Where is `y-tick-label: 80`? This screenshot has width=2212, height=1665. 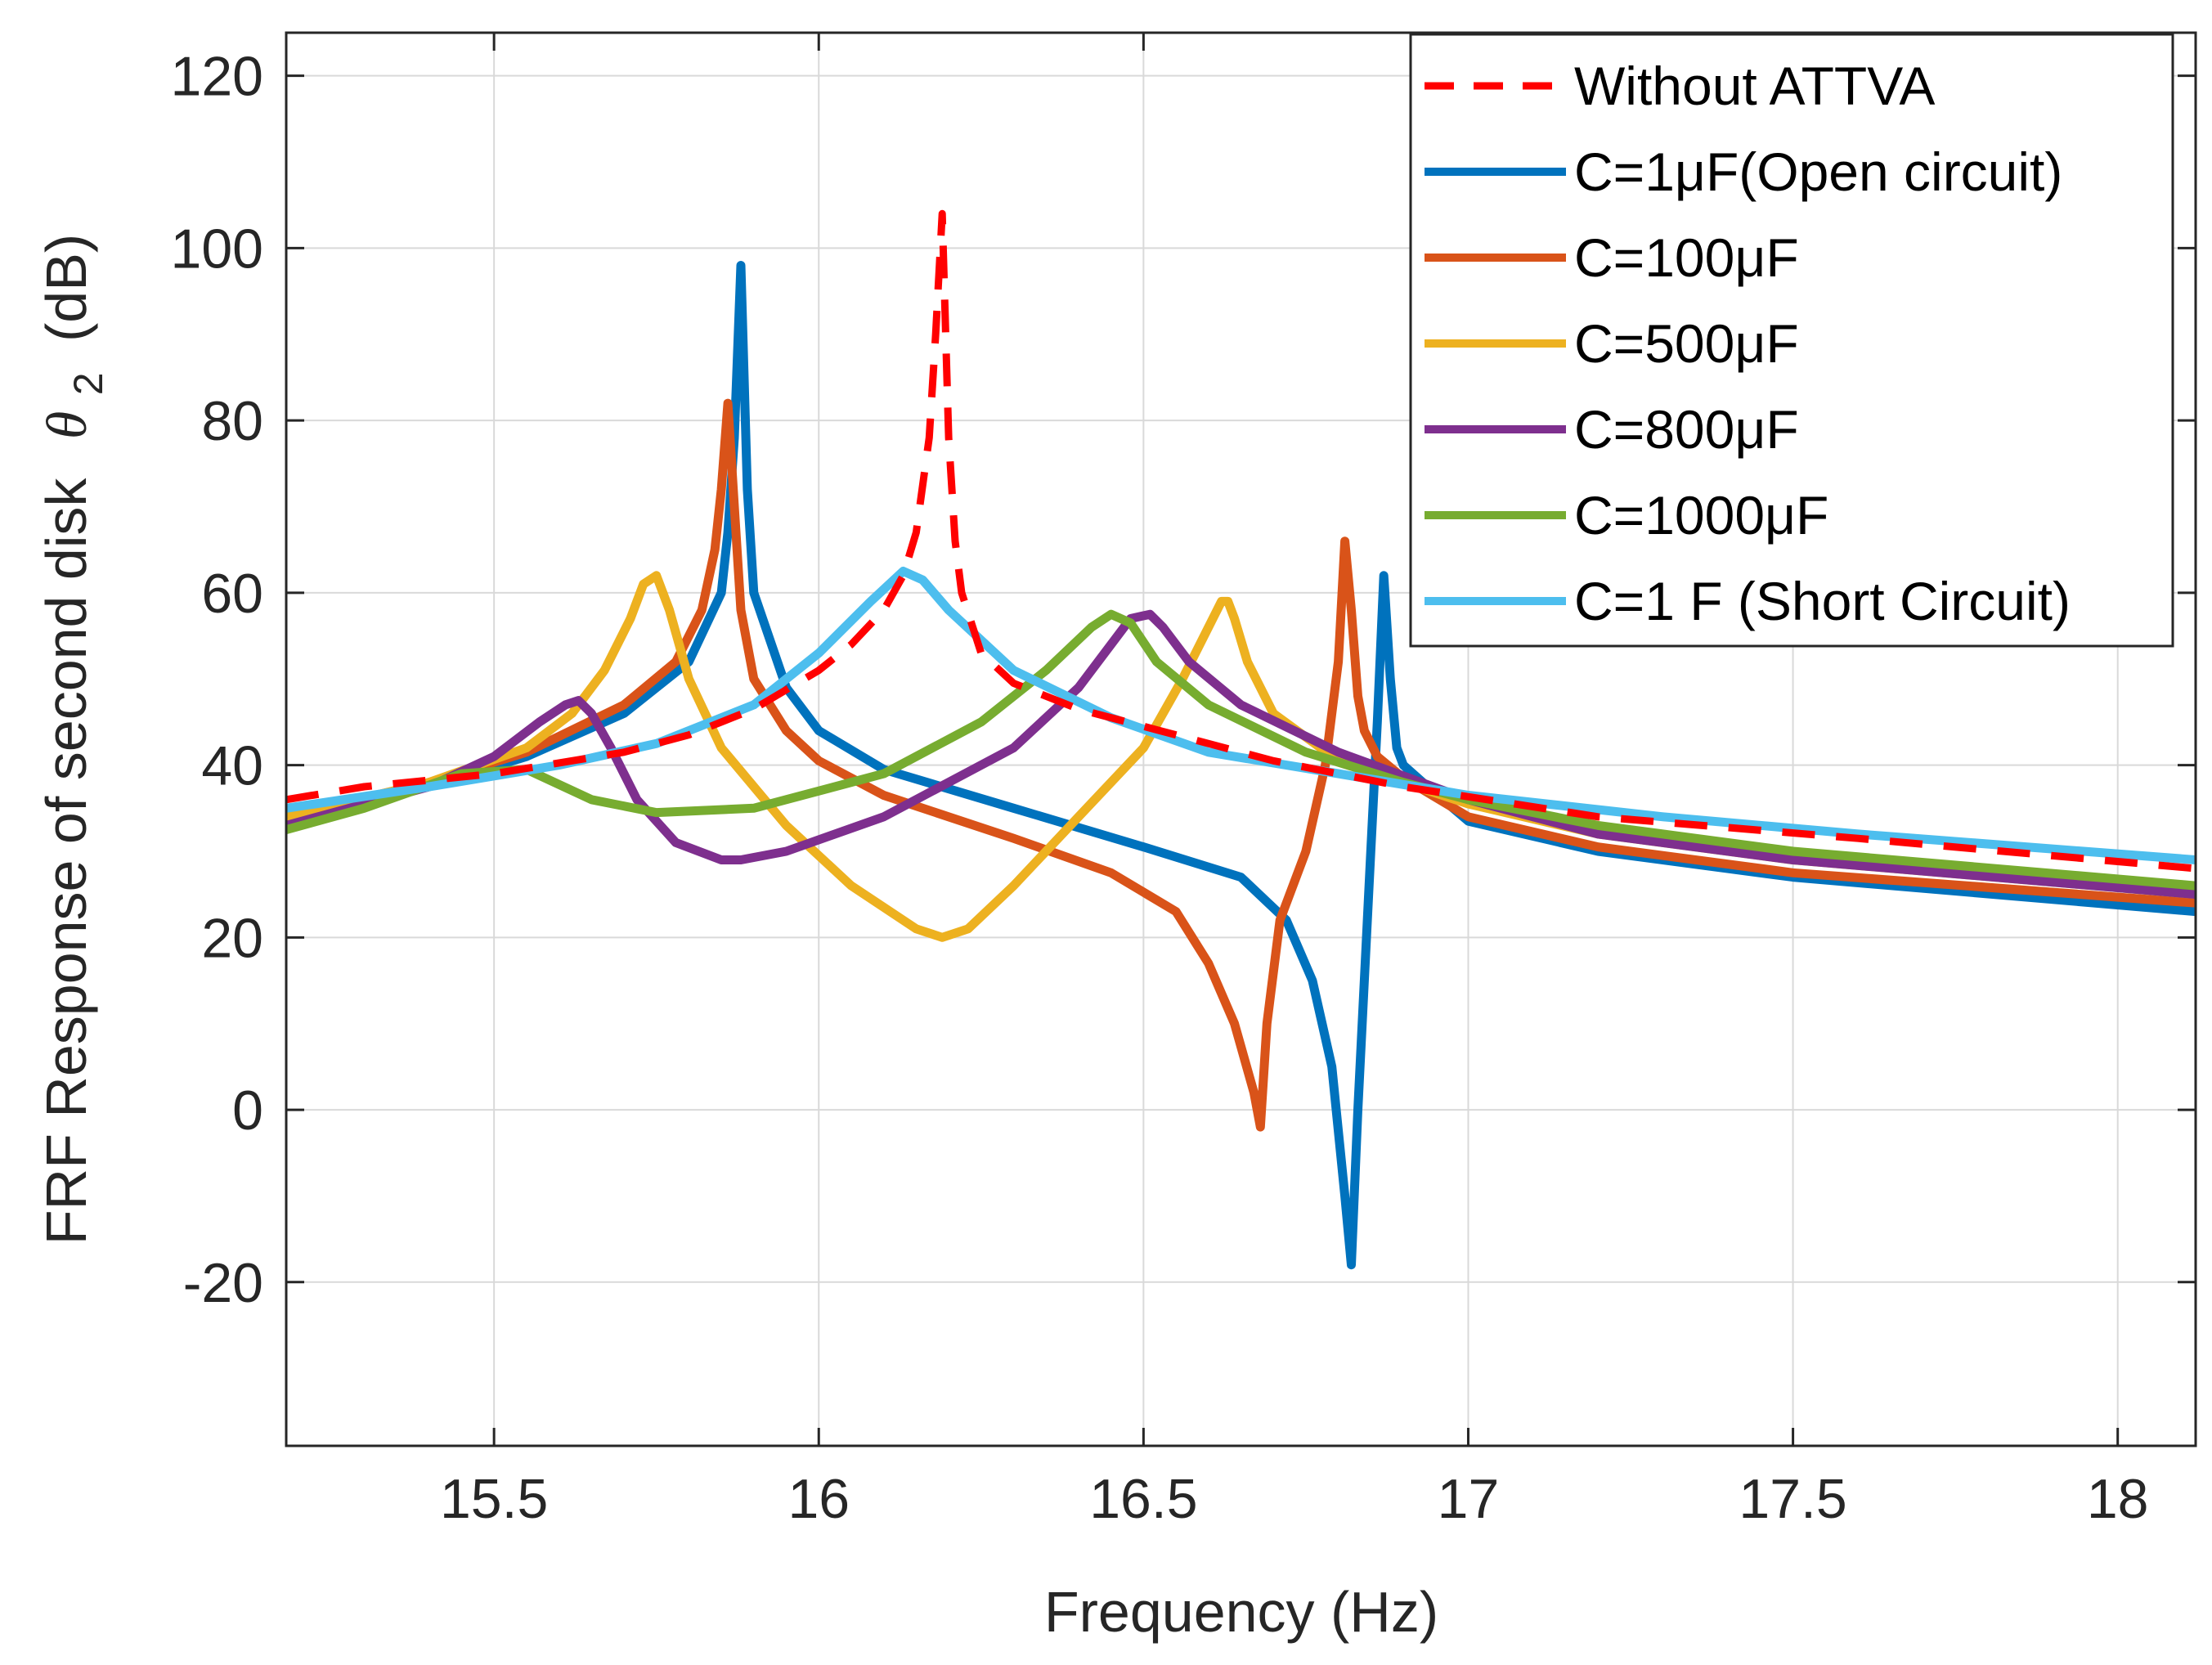
y-tick-label: 80 is located at coordinates (232, 421).